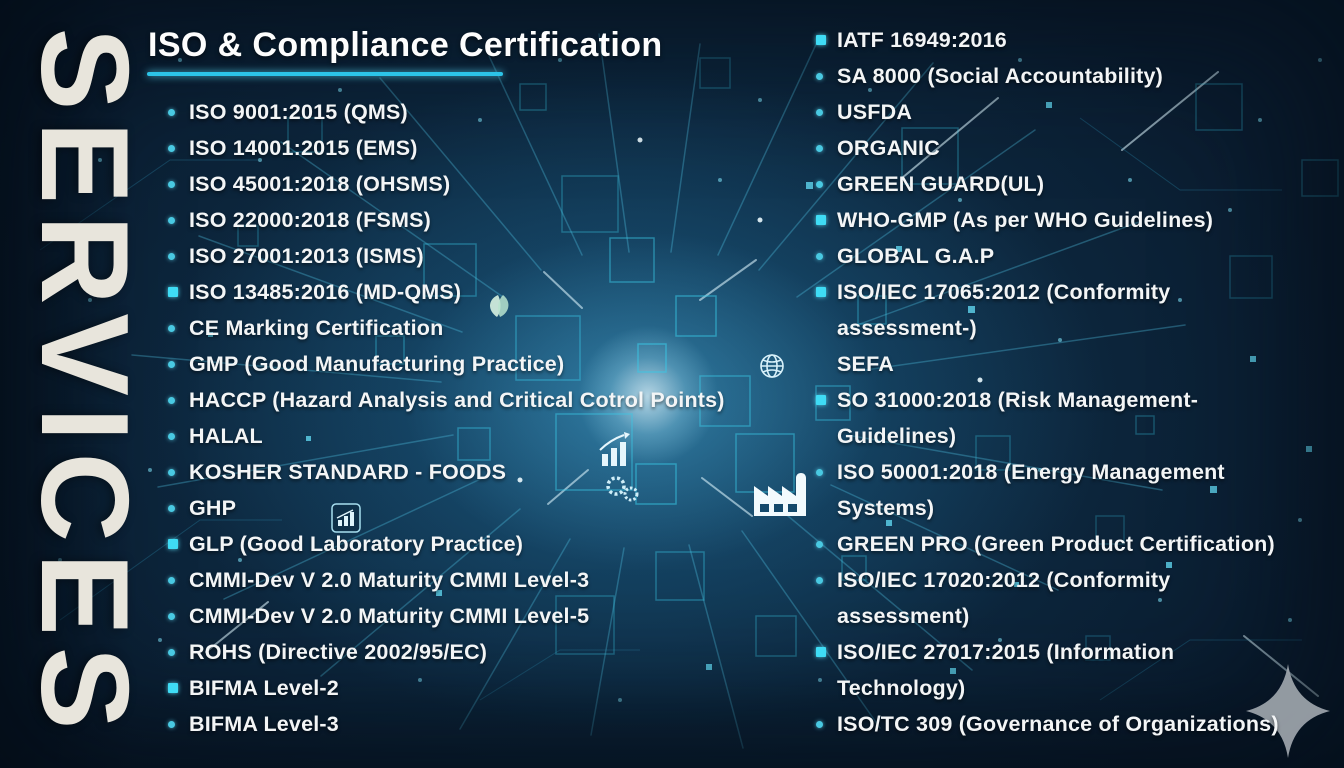 This screenshot has width=1344, height=768. I want to click on certification-item-text: ORGANIC, so click(888, 148).